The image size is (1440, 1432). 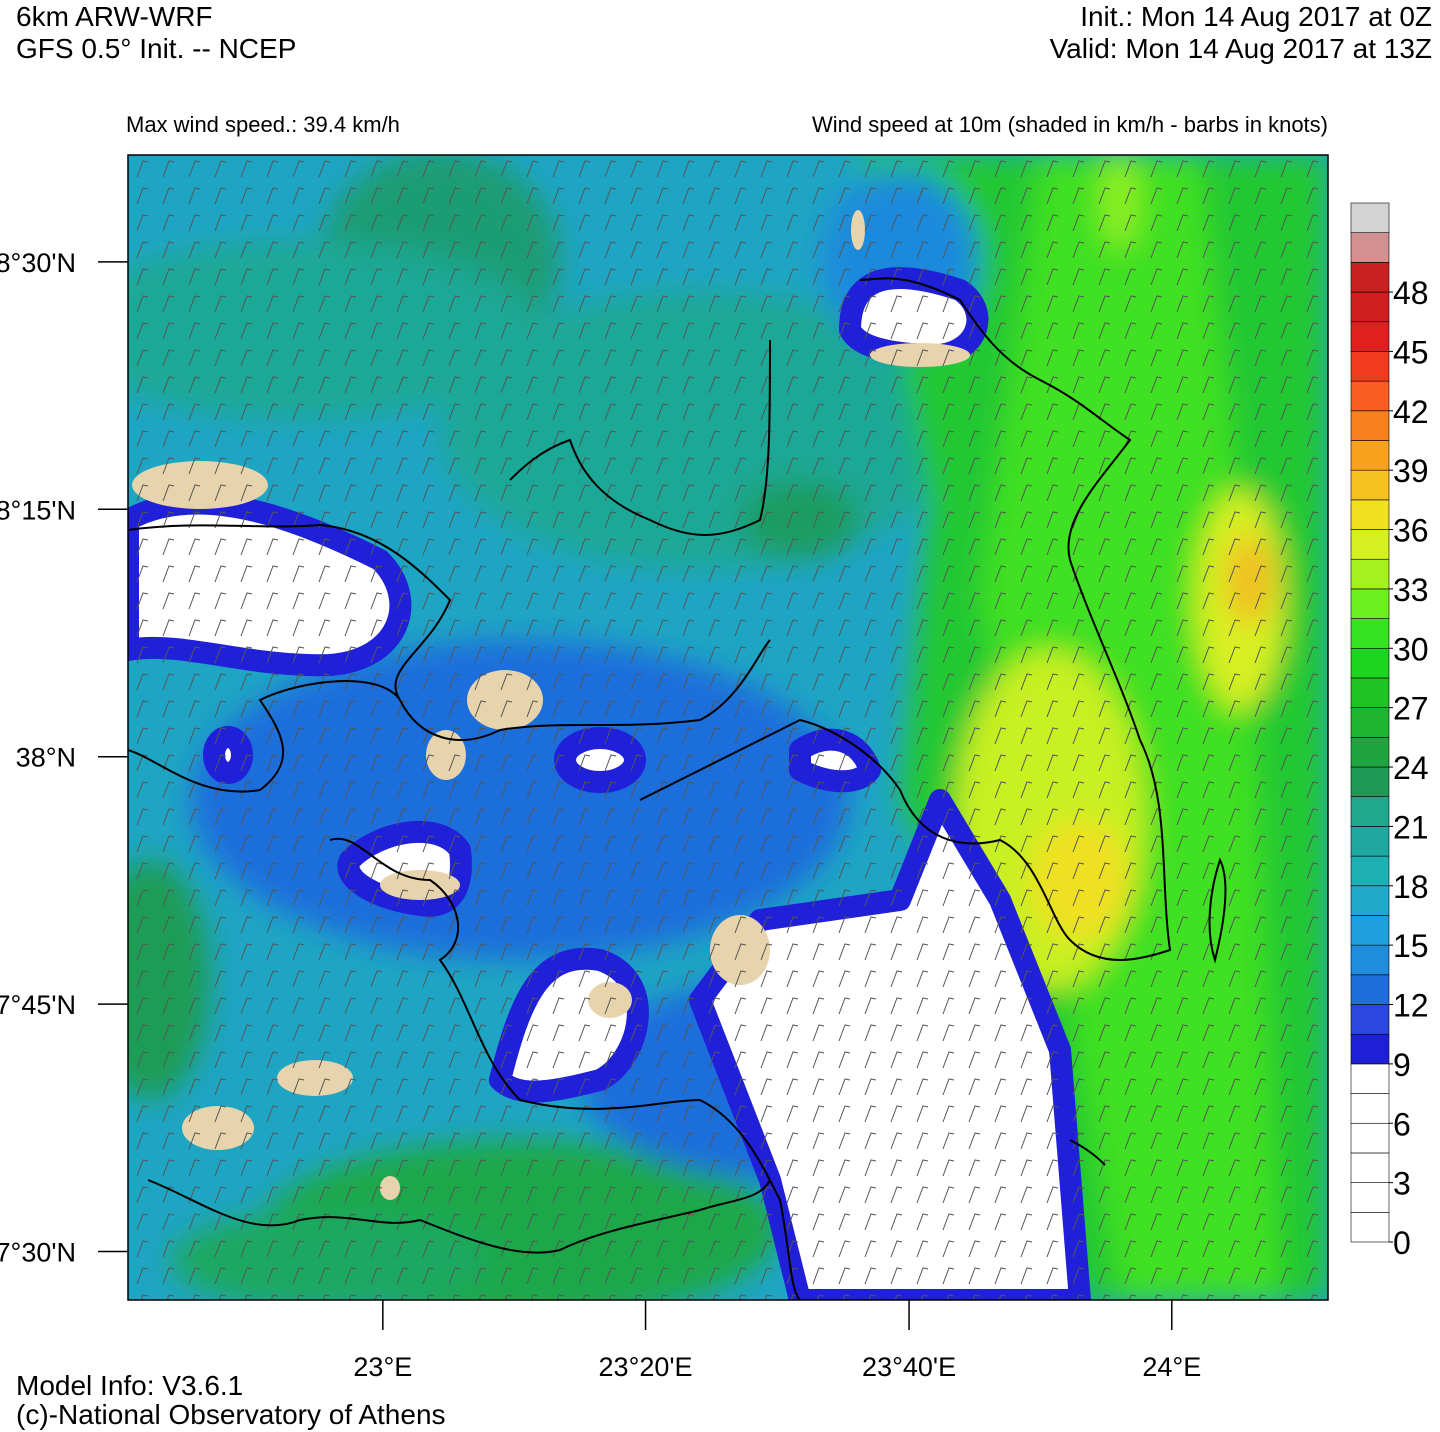 I want to click on init-source: GFS 0.5° Init. -- NCEP, so click(x=156, y=48).